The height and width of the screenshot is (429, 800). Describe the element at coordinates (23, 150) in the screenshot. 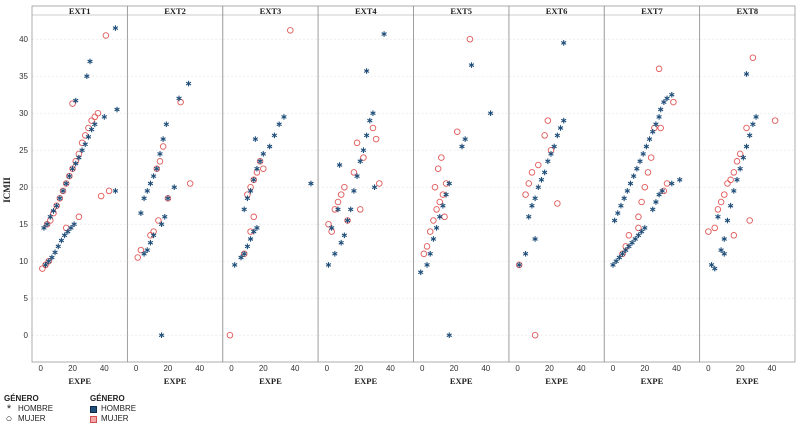

I see `y-tick-label: 25` at that location.